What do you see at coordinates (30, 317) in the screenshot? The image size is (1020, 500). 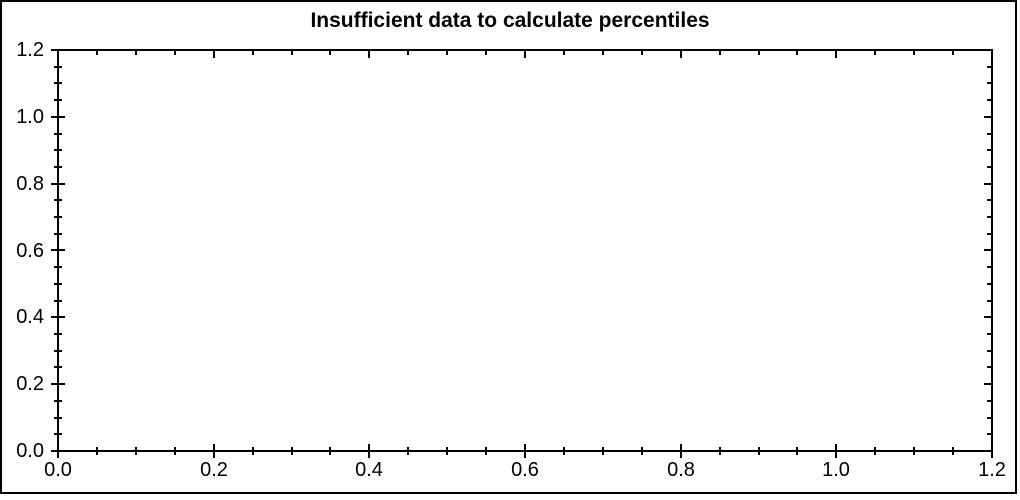 I see `y-tick-label: 0.4` at bounding box center [30, 317].